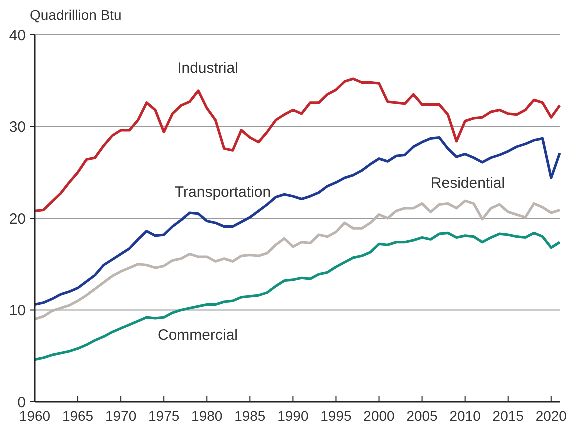 Image resolution: width=571 pixels, height=436 pixels. I want to click on y-tick-label: 40, so click(17, 35).